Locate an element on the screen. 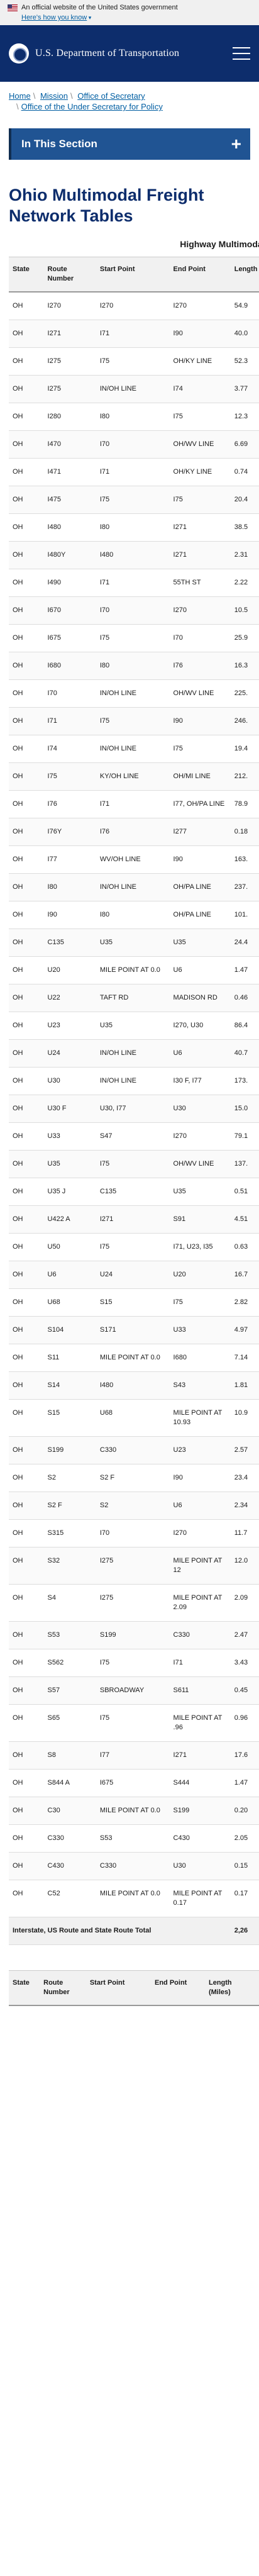 The height and width of the screenshot is (2576, 259). col-header: Length (Miles) is located at coordinates (244, 275).